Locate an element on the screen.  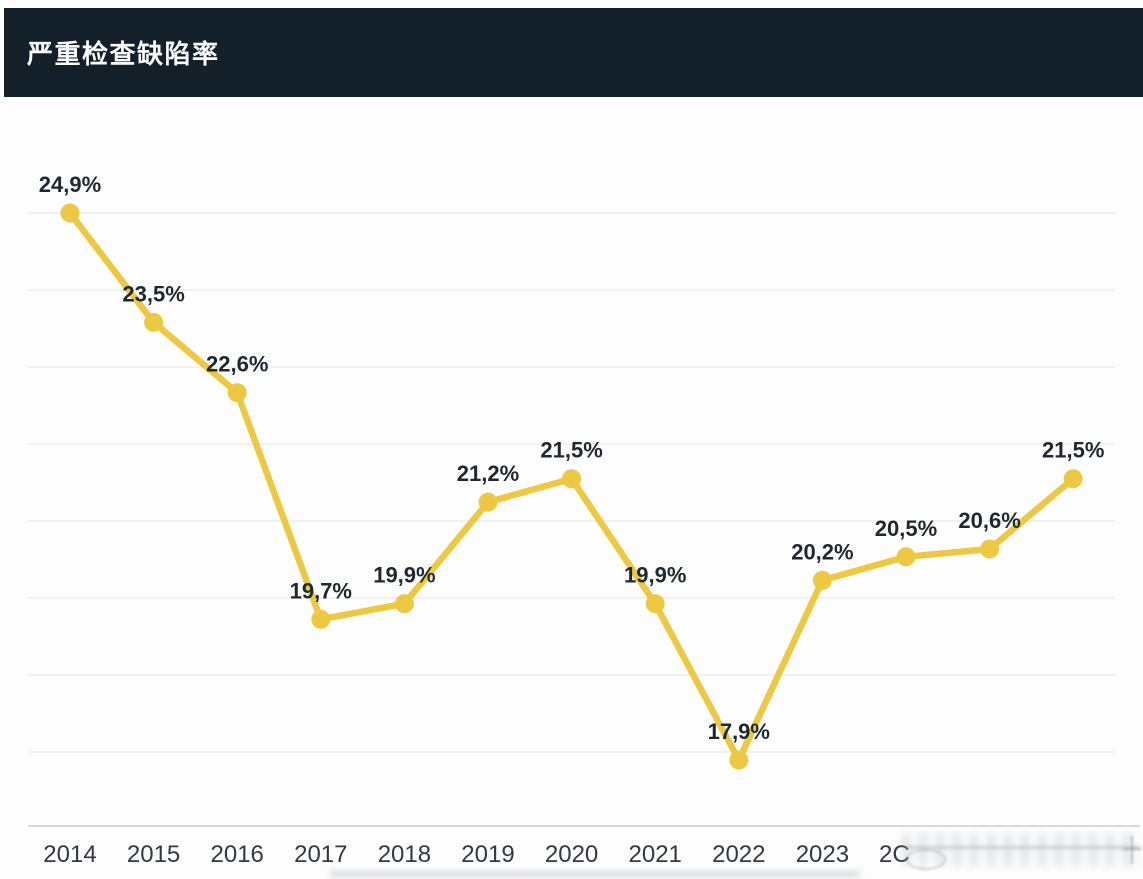
x-axis-label-partial: 2C is located at coordinates (894, 854).